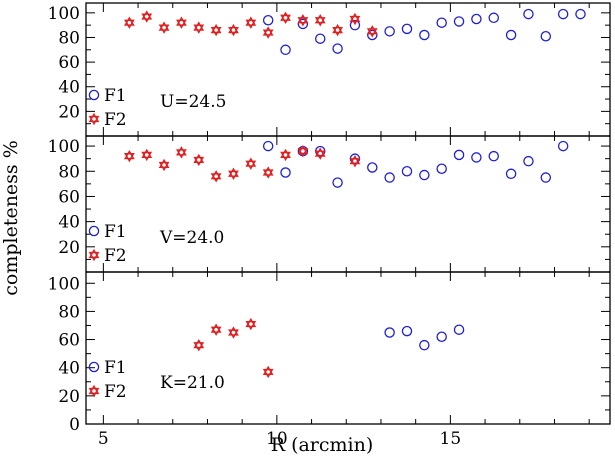 Image resolution: width=615 pixels, height=459 pixels. Describe the element at coordinates (191, 238) in the screenshot. I see `panel-label: V=24.0` at that location.